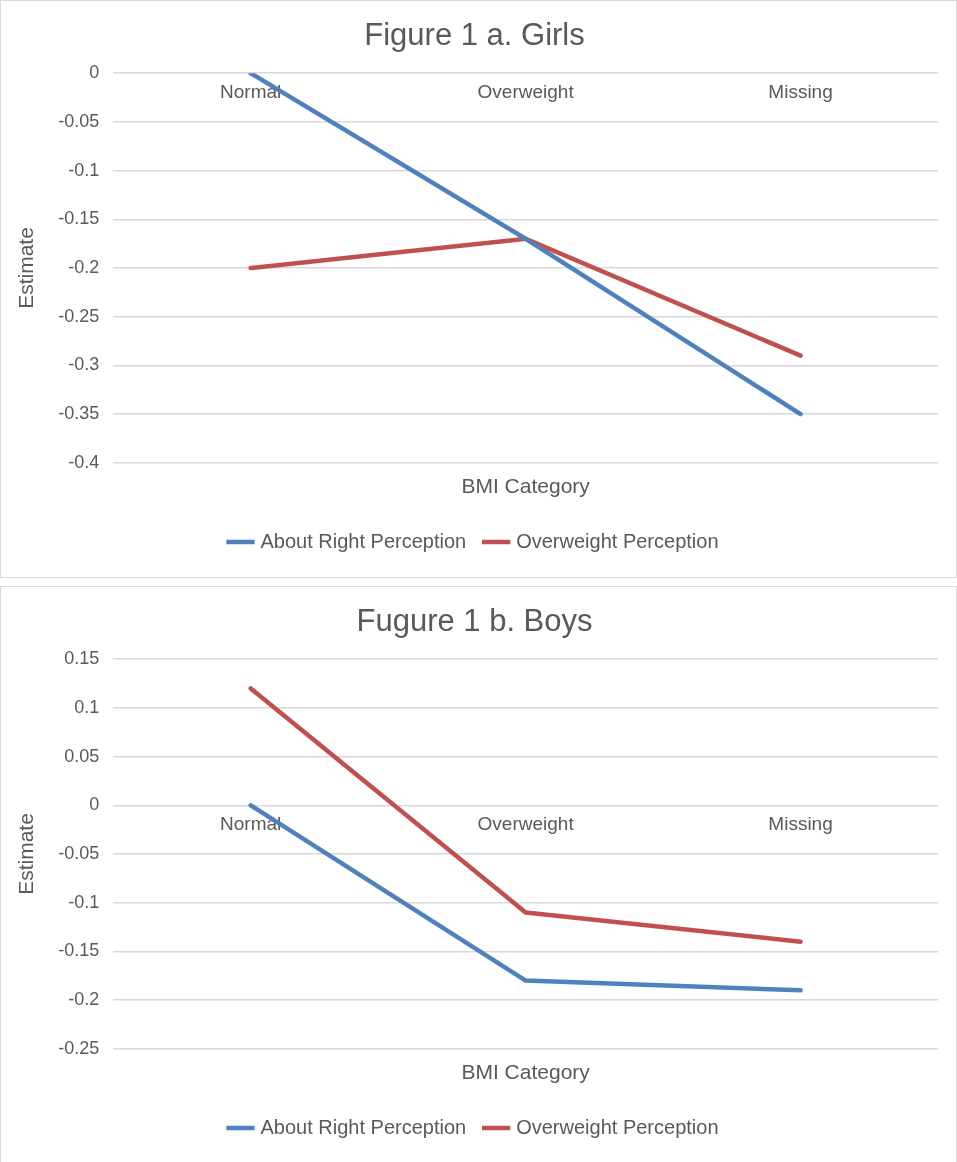 The image size is (957, 1162). Describe the element at coordinates (82, 658) in the screenshot. I see `y-tick-label: 0.15` at that location.